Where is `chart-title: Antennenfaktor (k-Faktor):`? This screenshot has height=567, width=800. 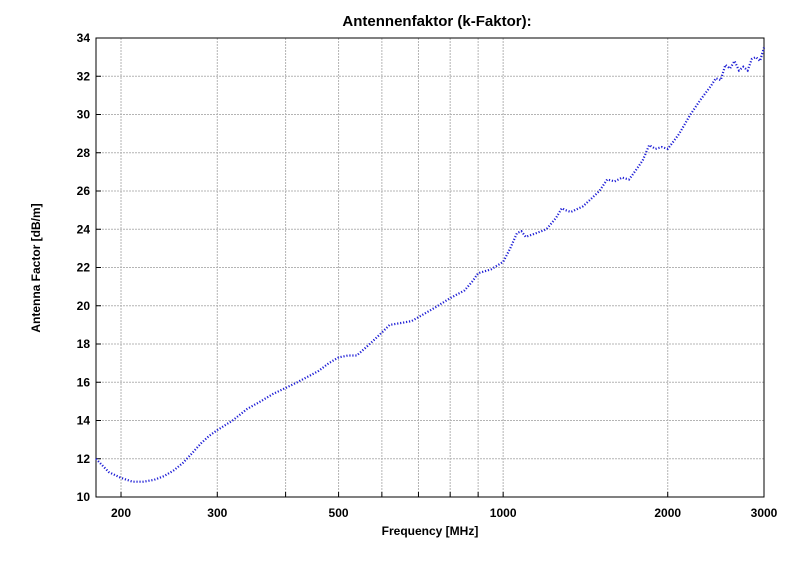
chart-title: Antennenfaktor (k-Faktor): is located at coordinates (436, 21).